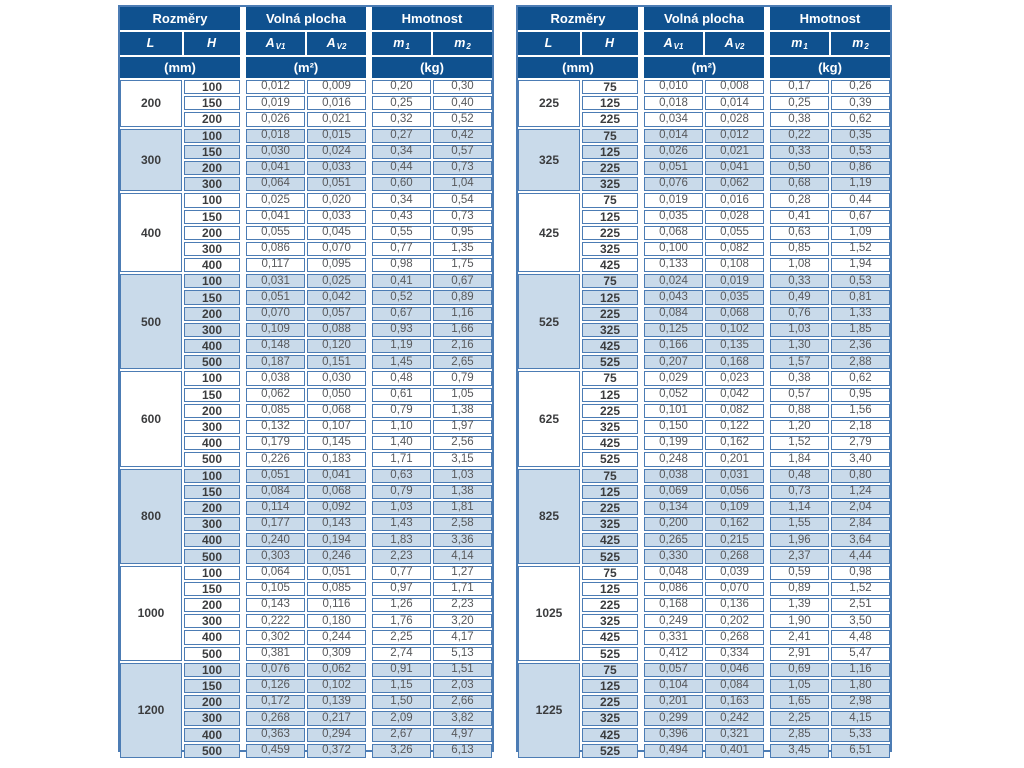  I want to click on l-value-cell: 300, so click(151, 160).